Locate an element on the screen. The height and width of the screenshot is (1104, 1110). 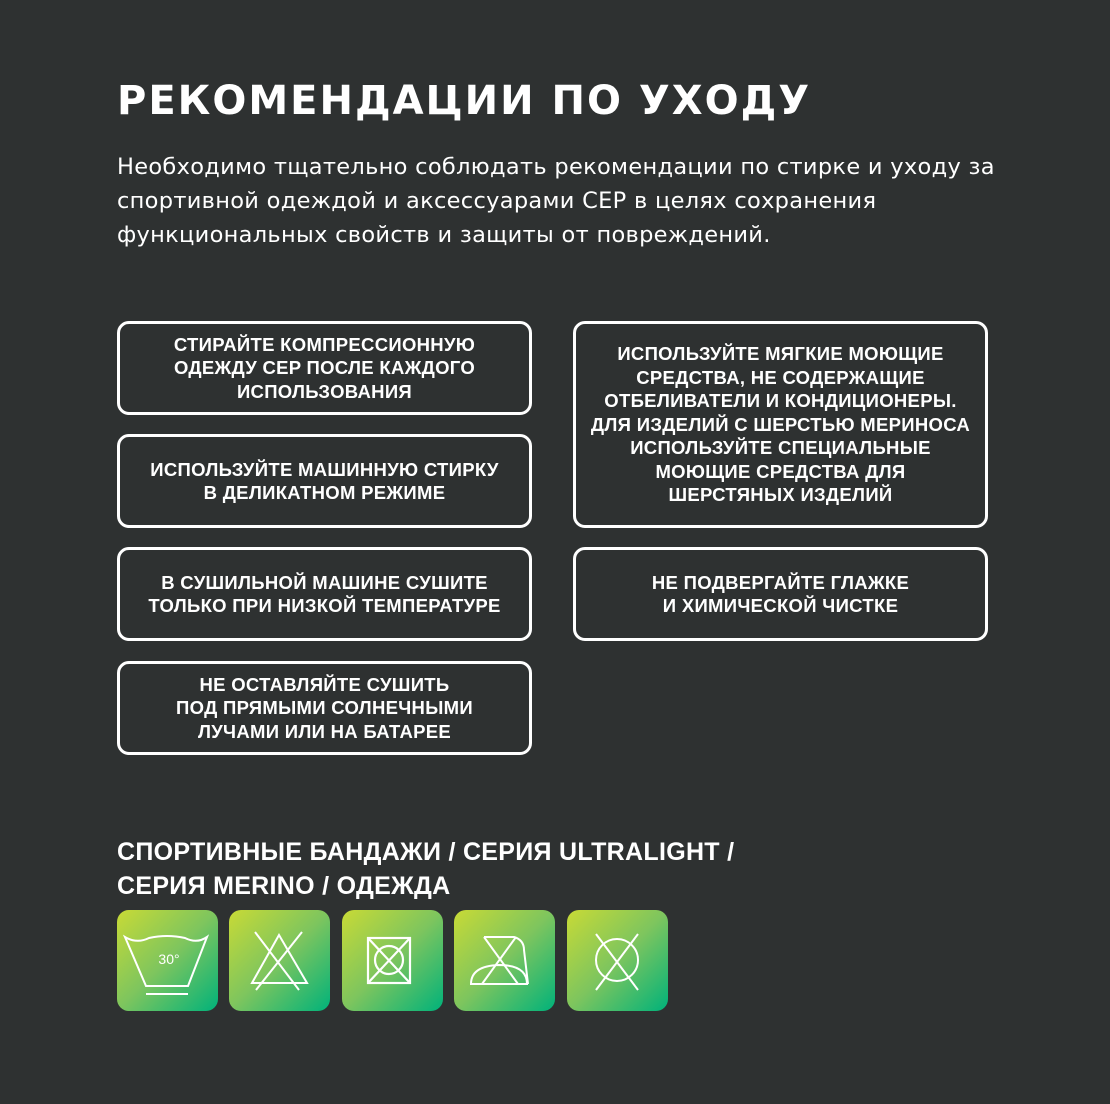
wash-30-gentle-icon: 30° is located at coordinates (167, 960).